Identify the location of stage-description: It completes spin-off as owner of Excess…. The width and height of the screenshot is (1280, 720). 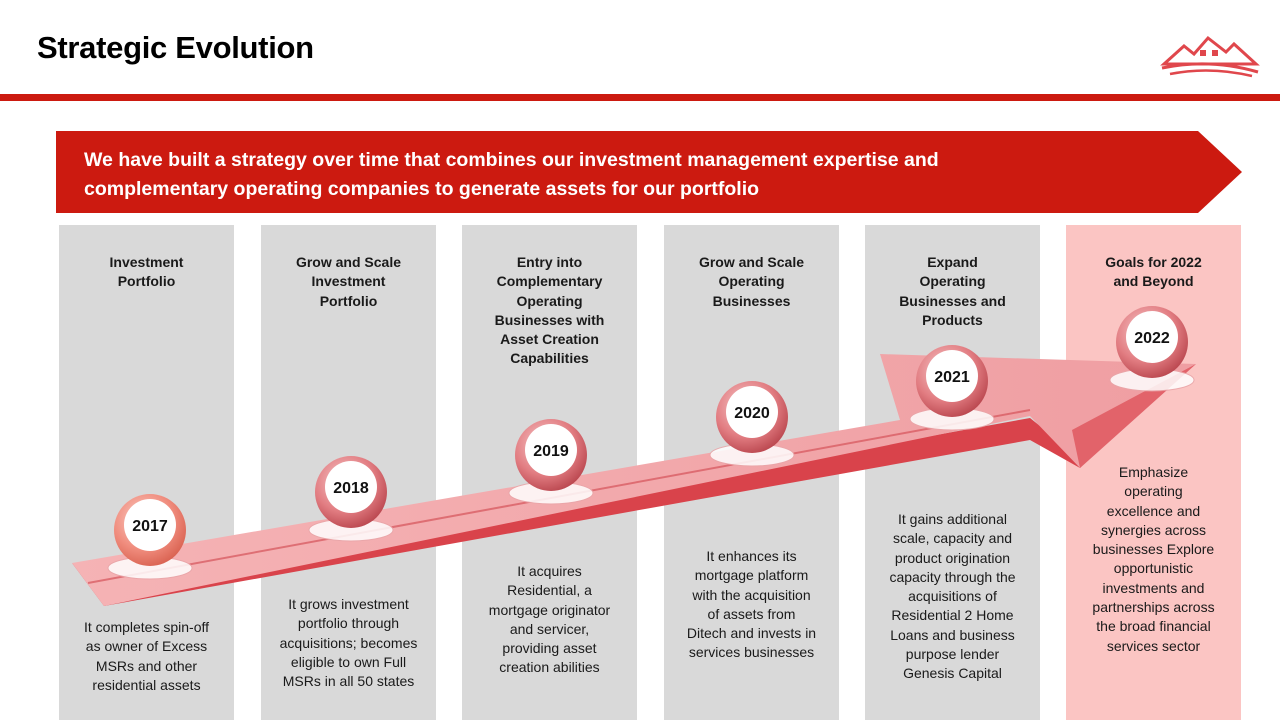
(146, 656).